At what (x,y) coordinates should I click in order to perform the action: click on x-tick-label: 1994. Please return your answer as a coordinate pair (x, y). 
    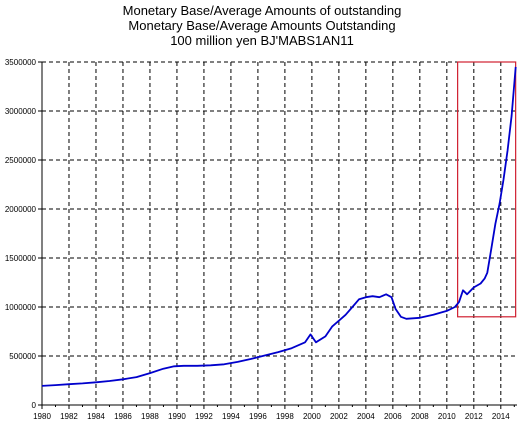
    Looking at the image, I should click on (231, 416).